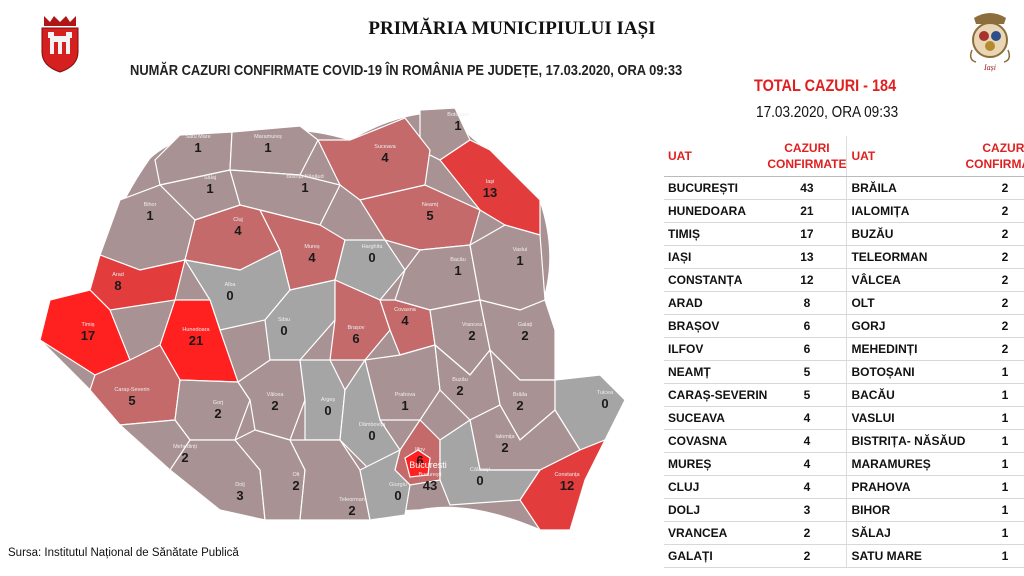 The height and width of the screenshot is (576, 1024). I want to click on county-name-left: COVASNA, so click(716, 441).